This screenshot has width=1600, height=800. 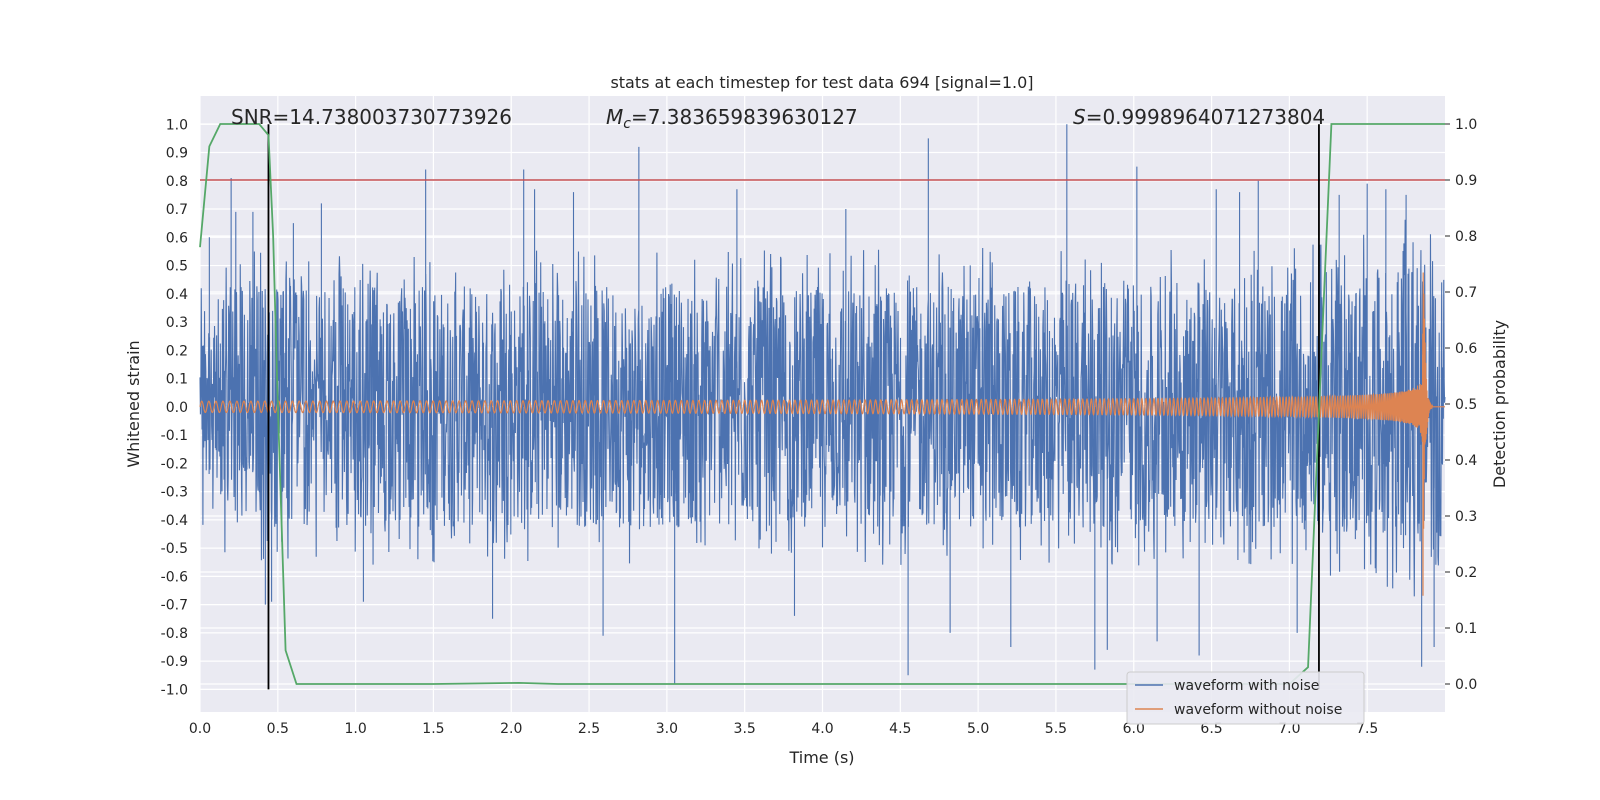 What do you see at coordinates (1466, 629) in the screenshot?
I see `y-right-tick-label: 0.1` at bounding box center [1466, 629].